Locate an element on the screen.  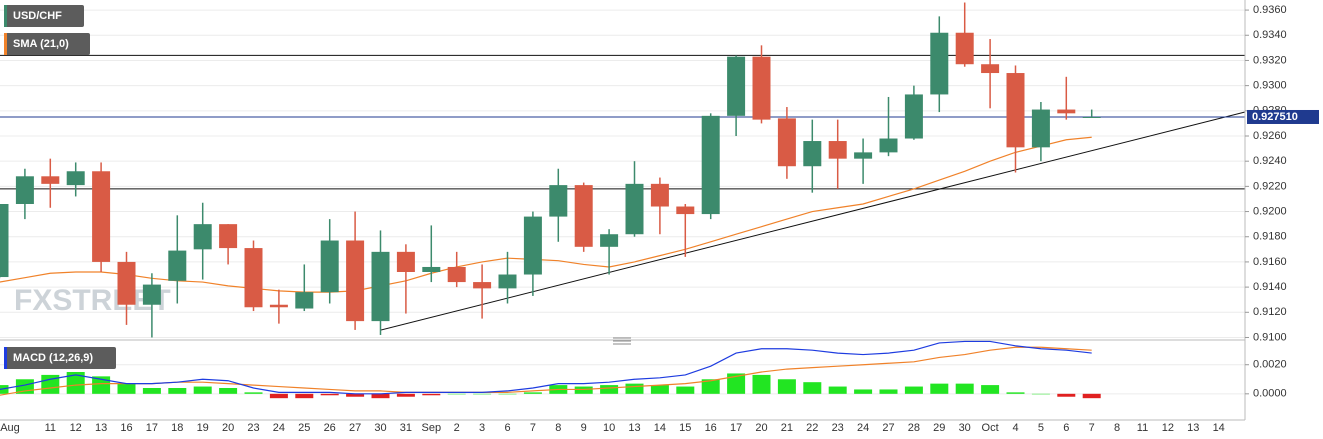
macd-line is located at coordinates (546, 367).